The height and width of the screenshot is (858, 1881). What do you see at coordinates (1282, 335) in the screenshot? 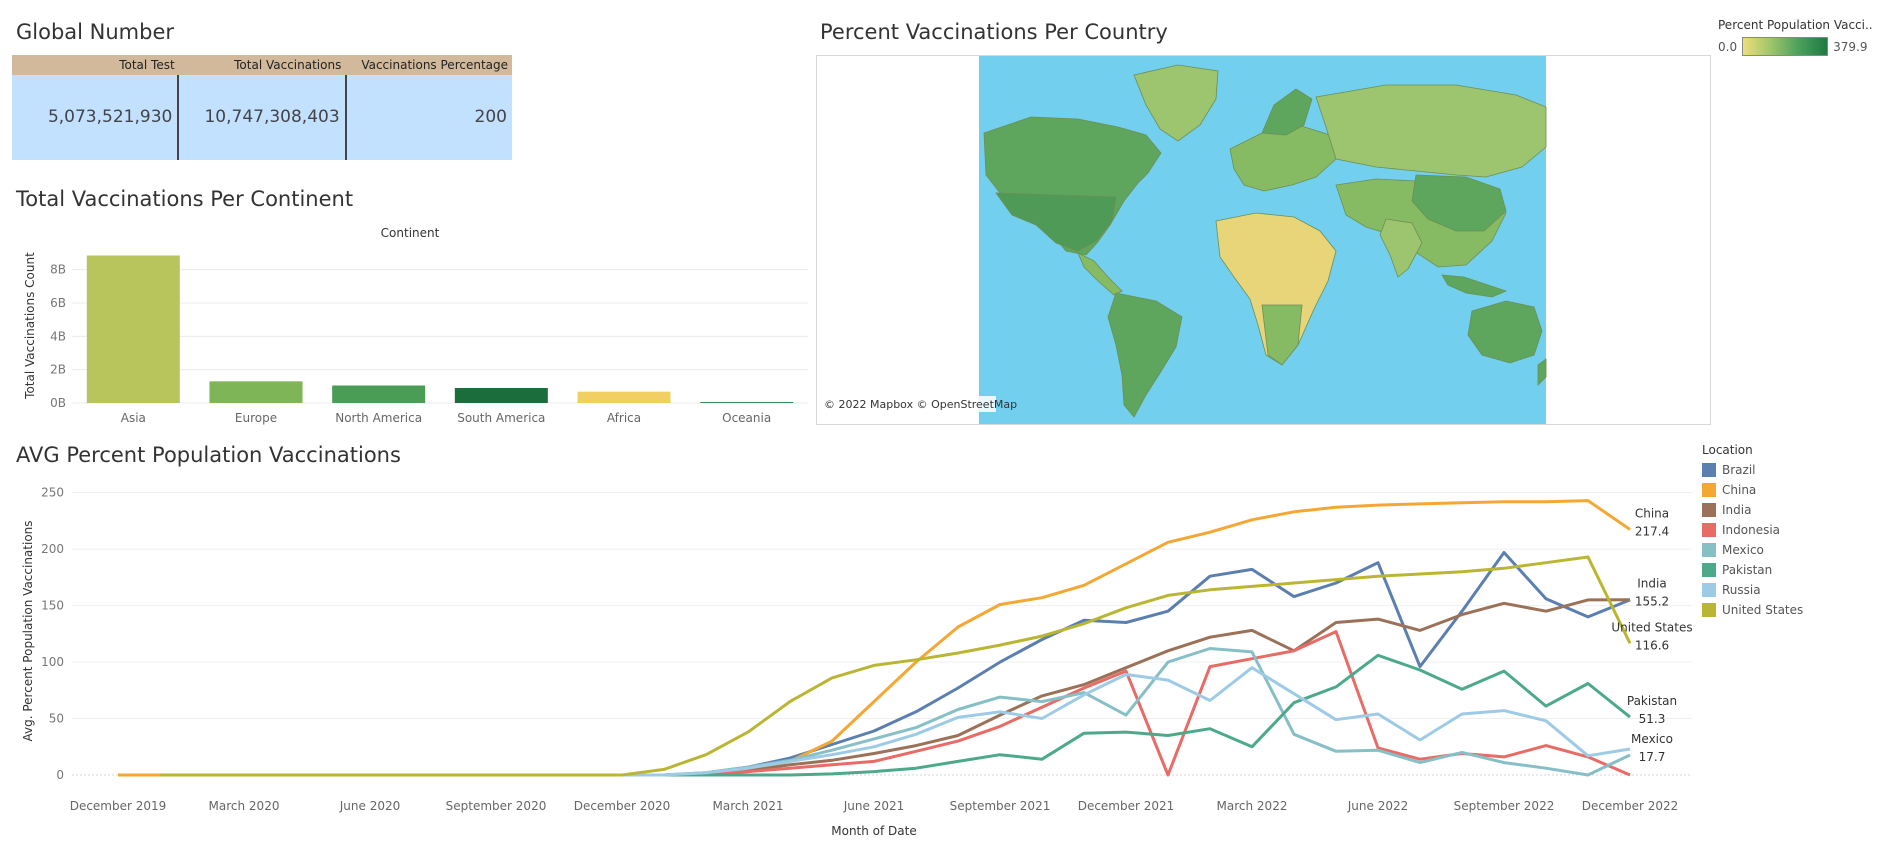
I see `africa-south-land` at bounding box center [1282, 335].